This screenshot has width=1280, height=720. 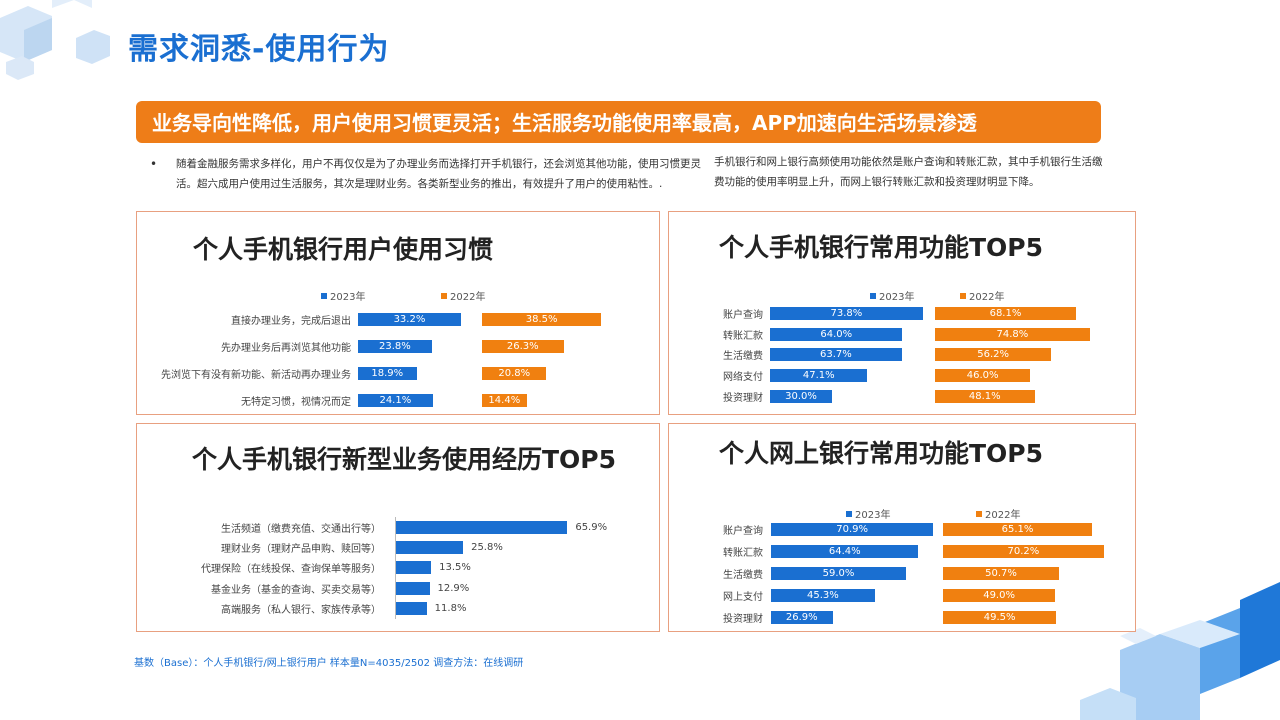 I want to click on bar-series-1: 63.7%, so click(x=836, y=355).